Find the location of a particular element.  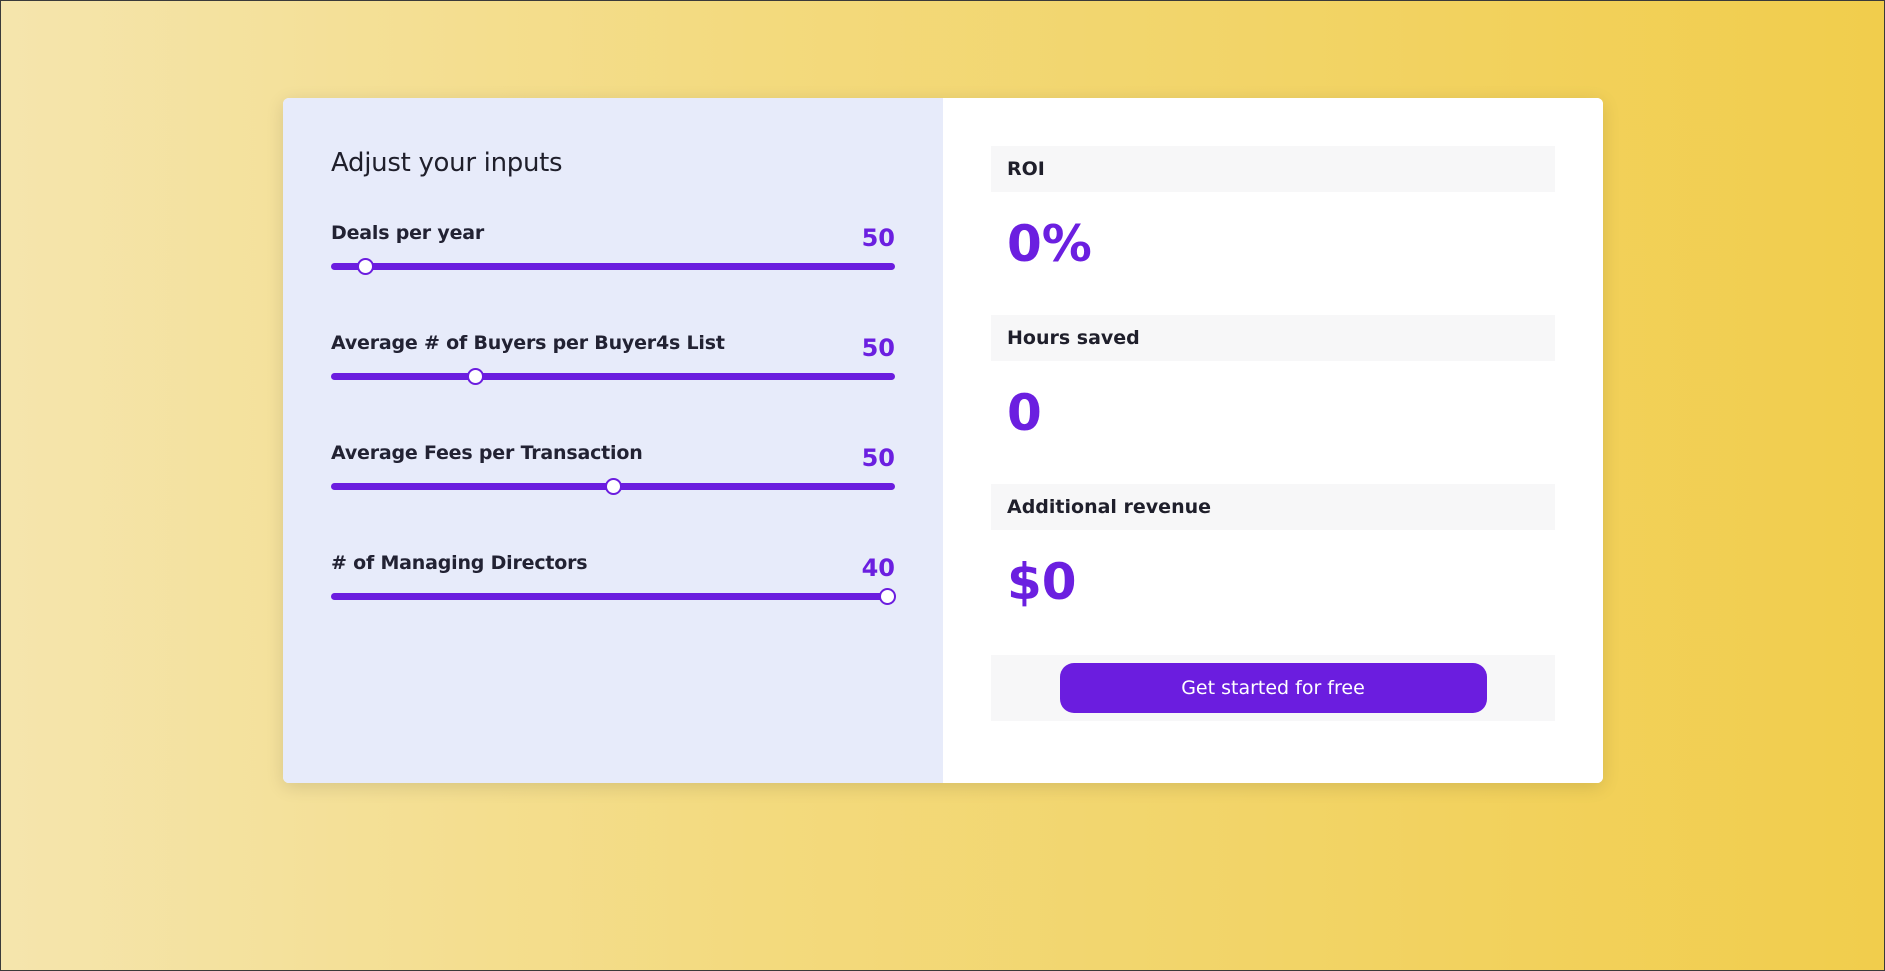

slider-average-fees: Average Fees per Transaction 50 is located at coordinates (613, 497).